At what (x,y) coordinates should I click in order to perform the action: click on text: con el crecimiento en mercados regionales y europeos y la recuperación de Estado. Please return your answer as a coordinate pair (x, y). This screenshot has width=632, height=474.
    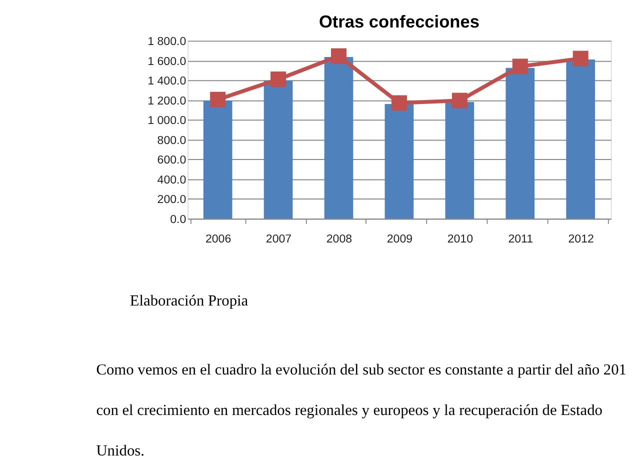
    Looking at the image, I should click on (349, 410).